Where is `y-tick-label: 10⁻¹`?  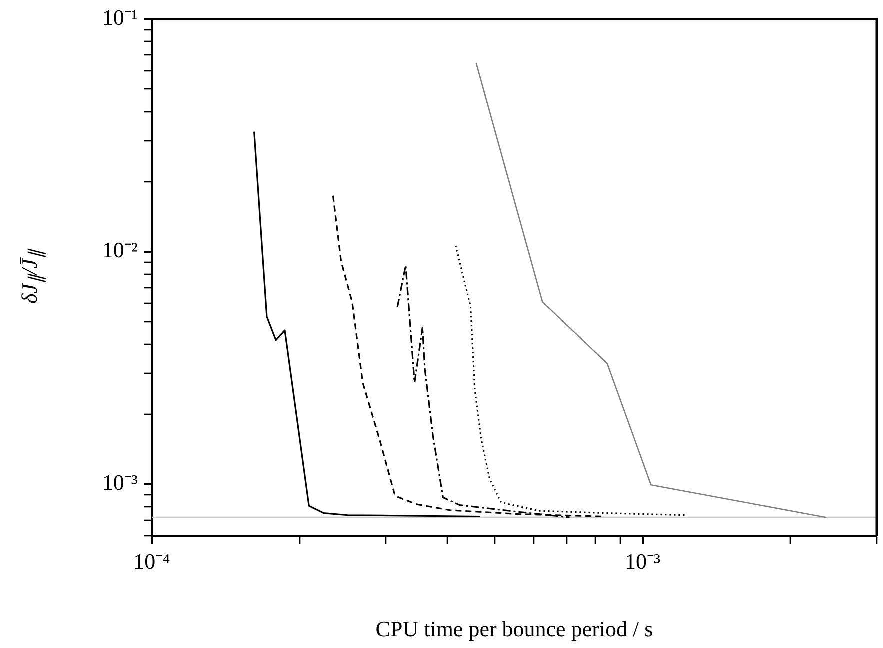 y-tick-label: 10⁻¹ is located at coordinates (120, 17).